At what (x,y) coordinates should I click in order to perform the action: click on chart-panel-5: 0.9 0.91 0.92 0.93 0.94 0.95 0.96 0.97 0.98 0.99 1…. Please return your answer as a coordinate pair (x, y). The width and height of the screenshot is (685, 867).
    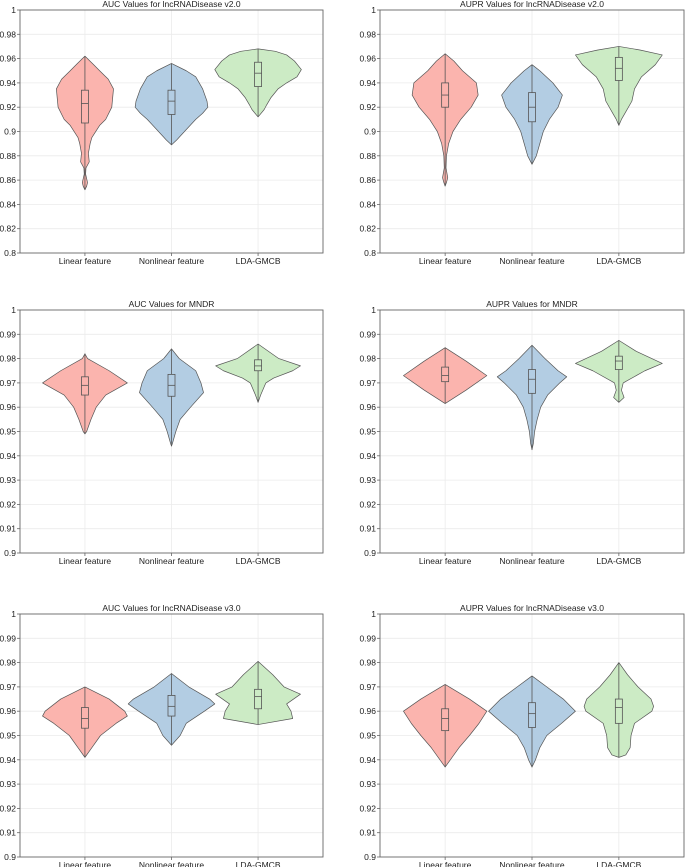
    Looking at the image, I should click on (162, 735).